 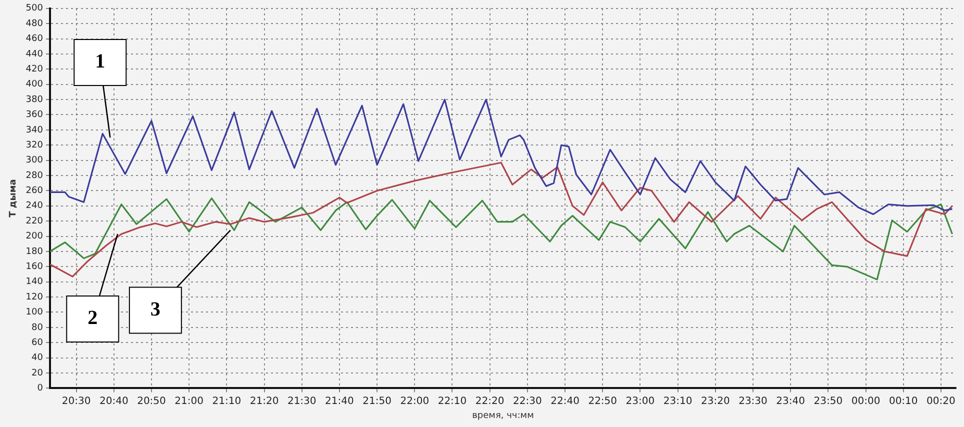 I want to click on y-tick-label: 480, so click(x=35, y=23).